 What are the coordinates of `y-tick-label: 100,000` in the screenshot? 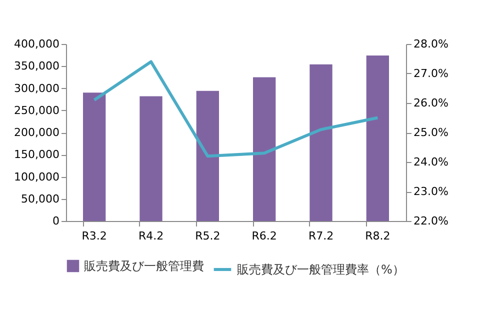 It's located at (37, 177).